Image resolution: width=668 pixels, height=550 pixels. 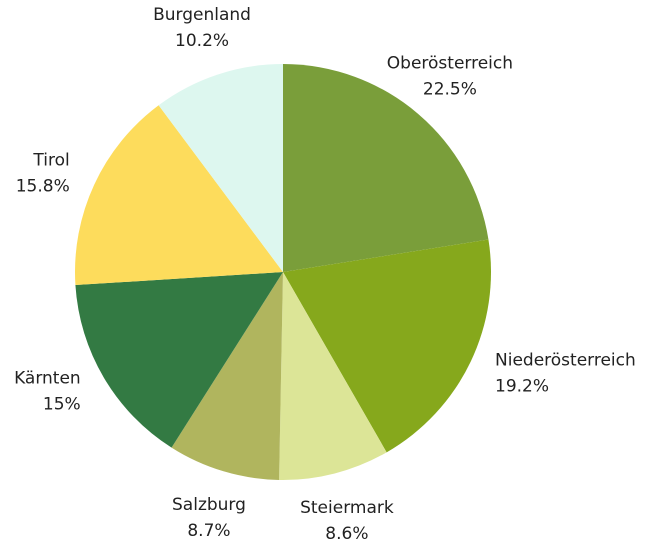 What do you see at coordinates (208, 531) in the screenshot?
I see `slice-value-label: 8.7%` at bounding box center [208, 531].